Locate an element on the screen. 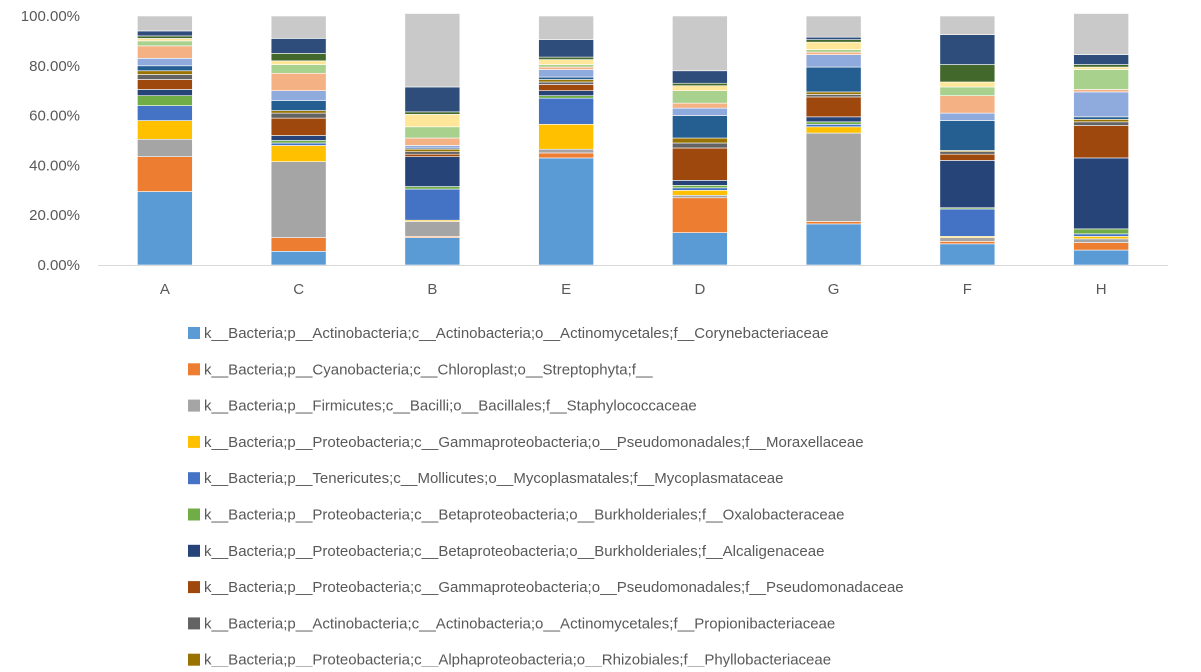  bar-stack-H is located at coordinates (1101, 139).